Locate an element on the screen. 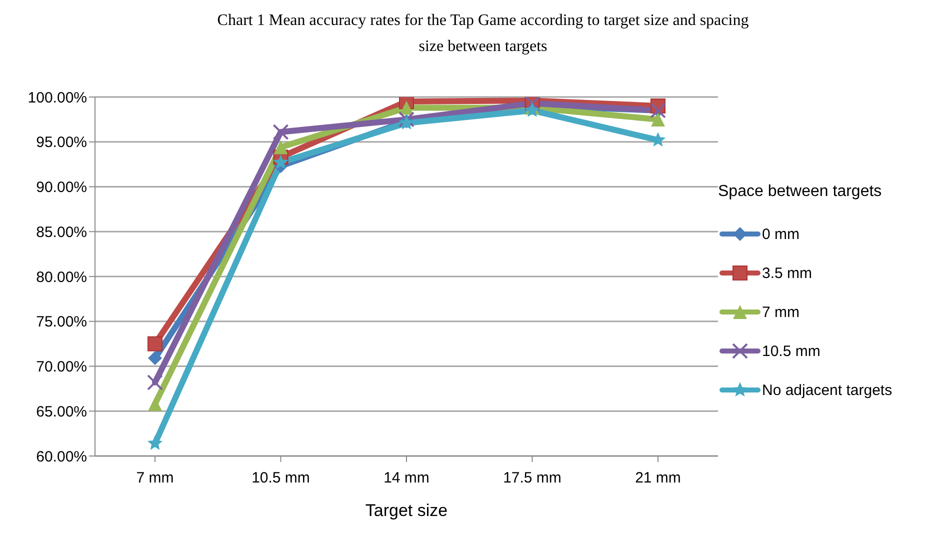 The image size is (941, 533). y-tick-label: 90.00% is located at coordinates (61, 187).